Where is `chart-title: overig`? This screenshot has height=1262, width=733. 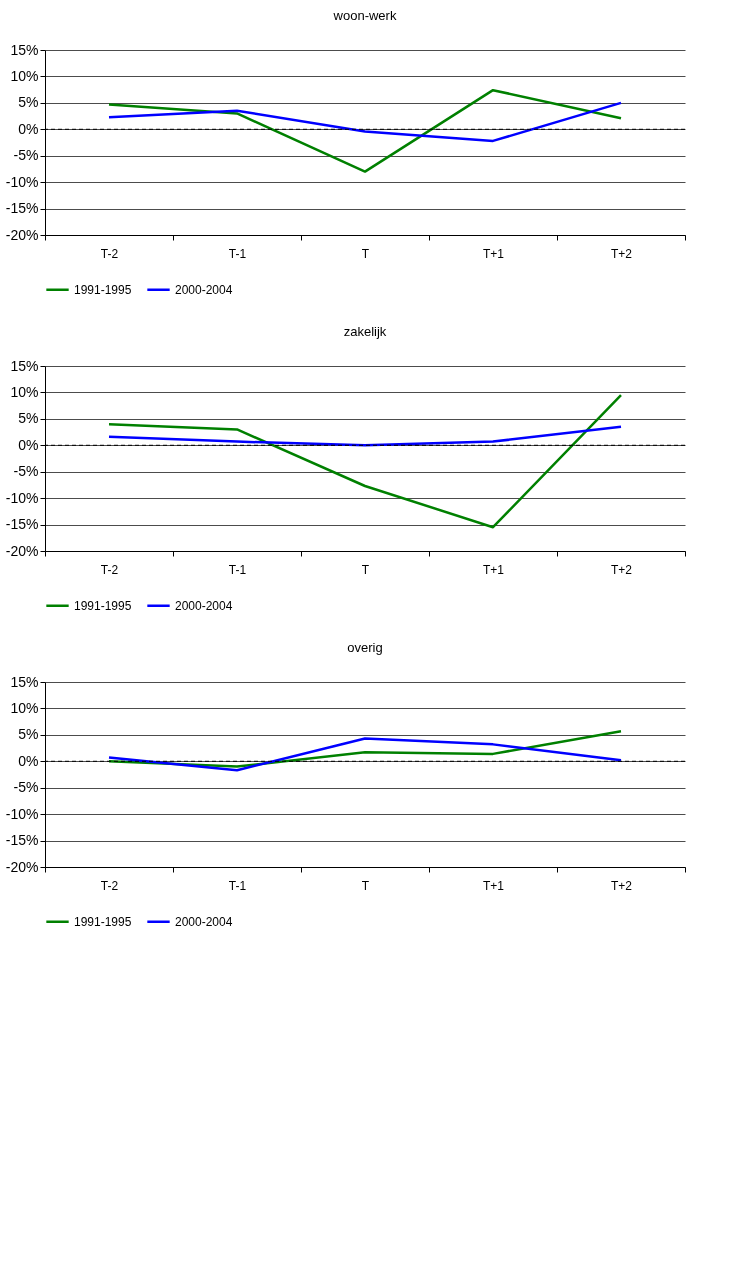 chart-title: overig is located at coordinates (365, 647).